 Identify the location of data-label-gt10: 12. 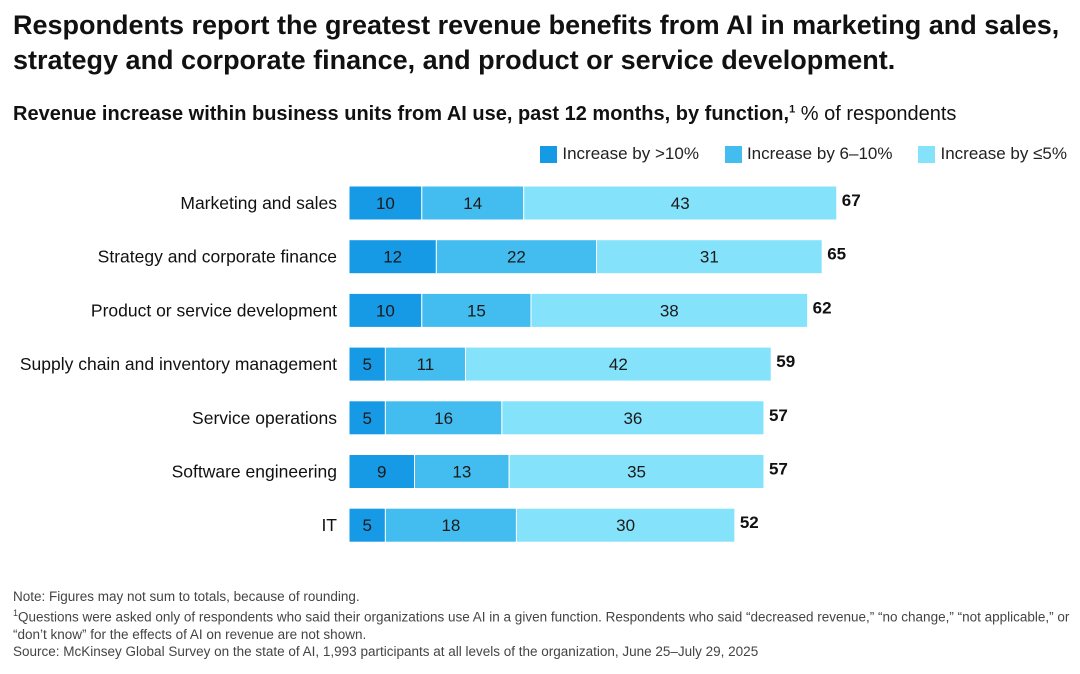
(392, 257).